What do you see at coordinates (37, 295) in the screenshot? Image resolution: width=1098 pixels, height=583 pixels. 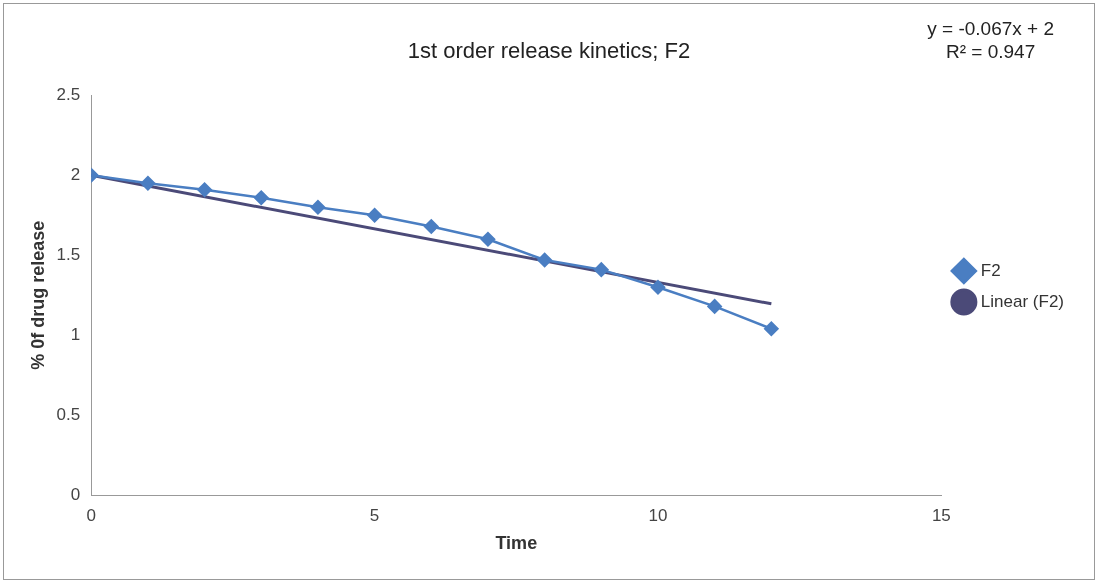 I see `y-axis-title: % 0f drug release` at bounding box center [37, 295].